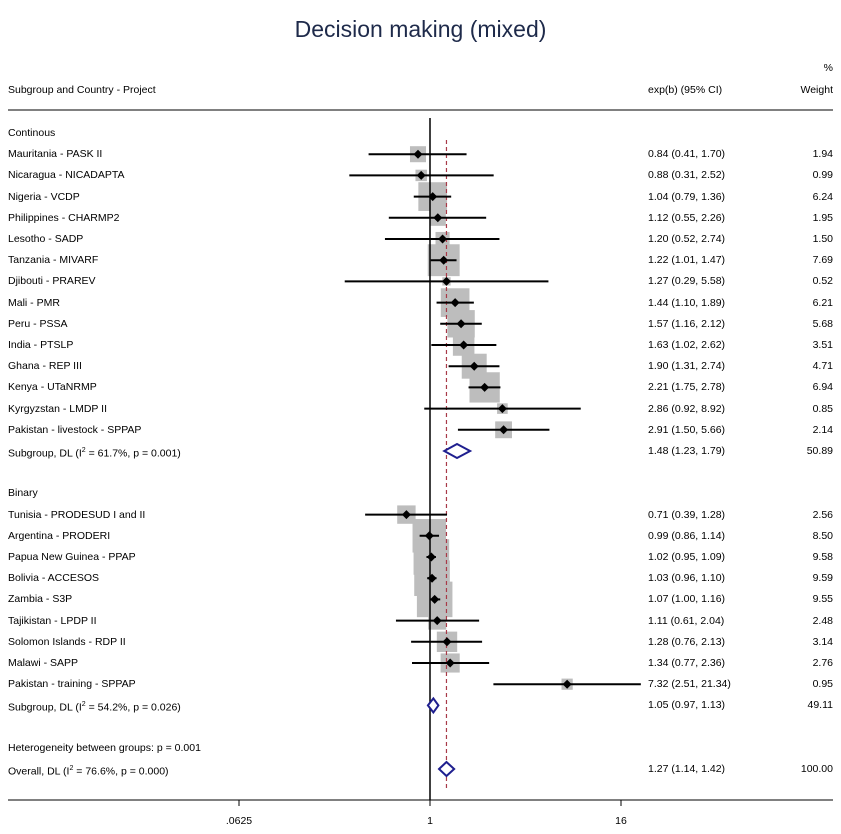 Image resolution: width=841 pixels, height=834 pixels. I want to click on estimate-ci-text: 1.04 (0.79, 1.36), so click(687, 196).